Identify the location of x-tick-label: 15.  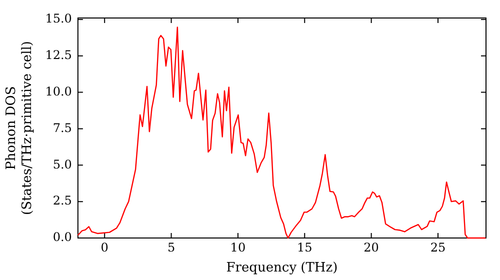
(304, 247).